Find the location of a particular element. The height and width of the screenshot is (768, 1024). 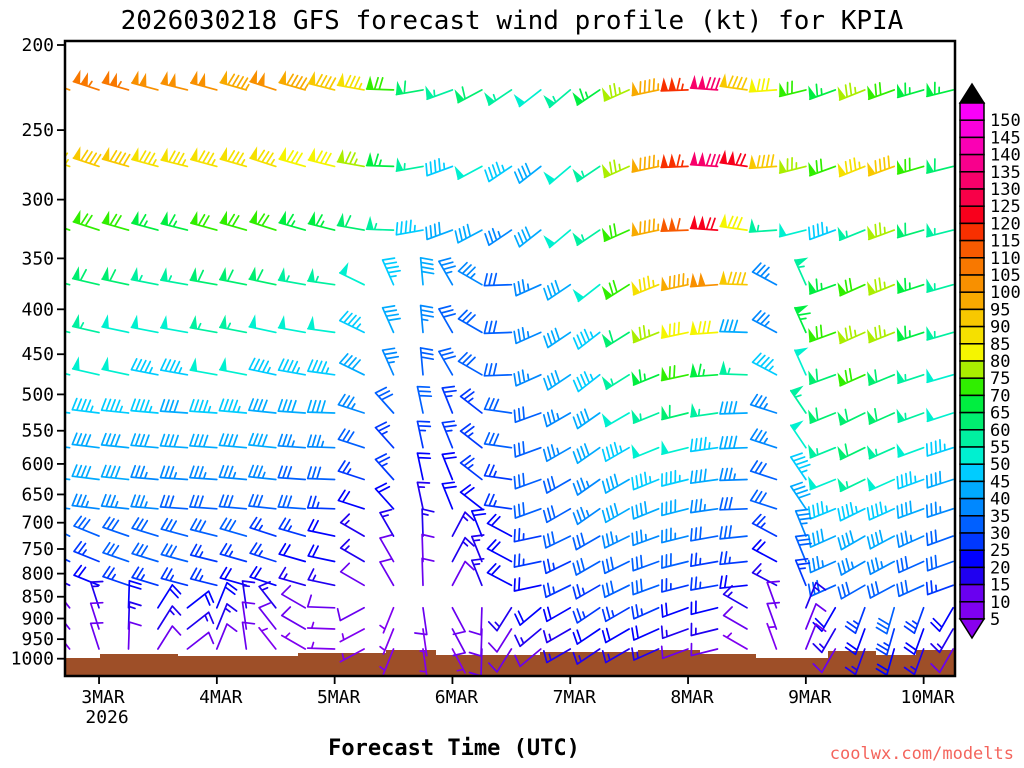

barb-pennant is located at coordinates (693, 158).